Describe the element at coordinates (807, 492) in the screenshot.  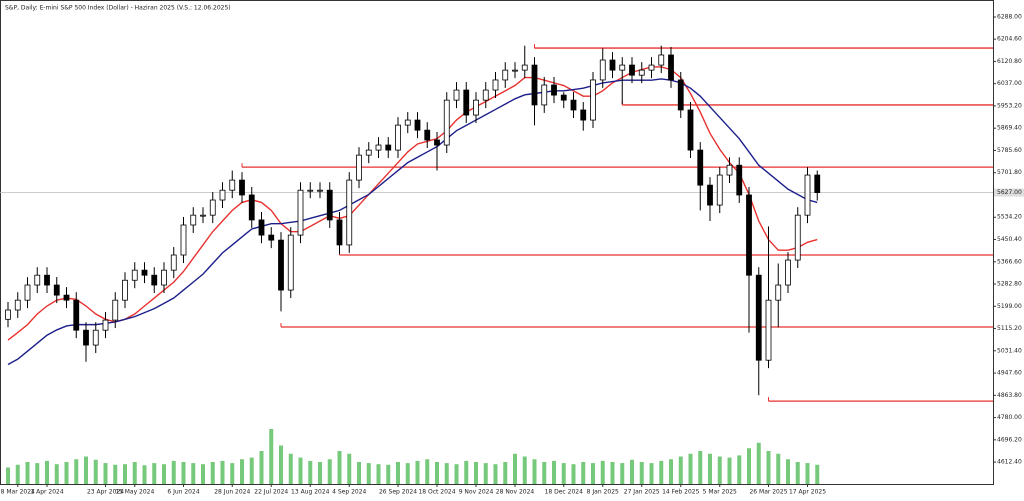
I see `x-tick-label: 17 Apr 2025` at that location.